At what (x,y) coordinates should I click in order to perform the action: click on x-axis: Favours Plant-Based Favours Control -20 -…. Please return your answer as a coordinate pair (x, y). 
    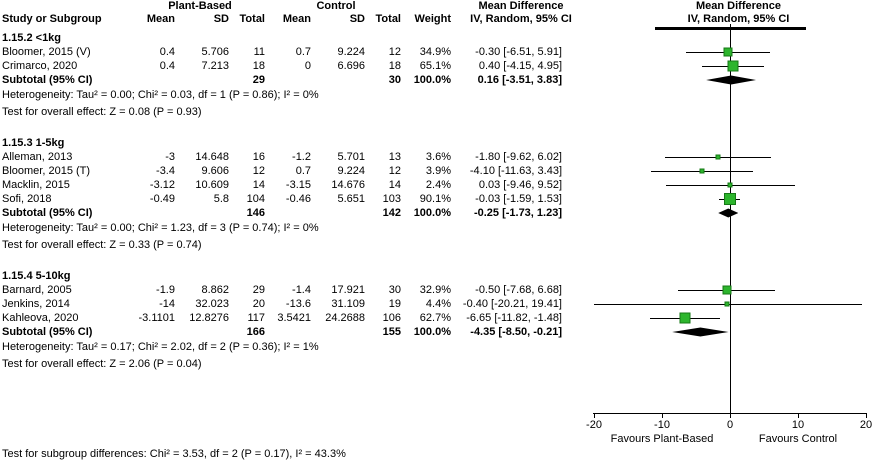
    Looking at the image, I should click on (729, 435).